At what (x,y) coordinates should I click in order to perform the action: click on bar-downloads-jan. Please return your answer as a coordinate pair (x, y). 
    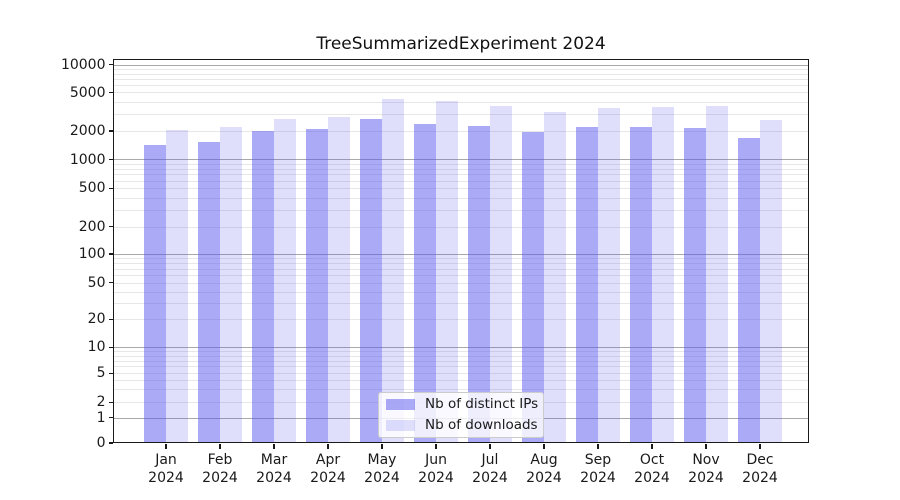
    Looking at the image, I should click on (176, 286).